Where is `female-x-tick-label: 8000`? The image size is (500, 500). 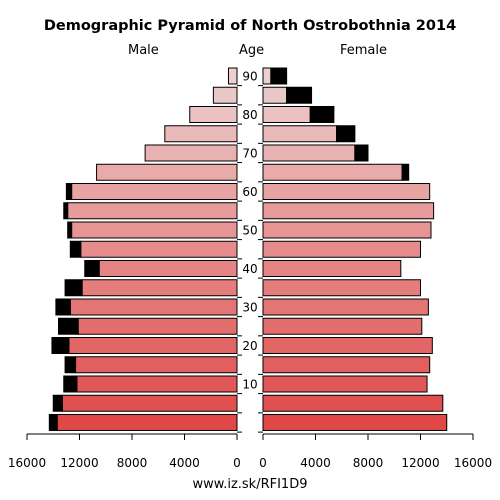
female-x-tick-label: 8000 is located at coordinates (368, 463).